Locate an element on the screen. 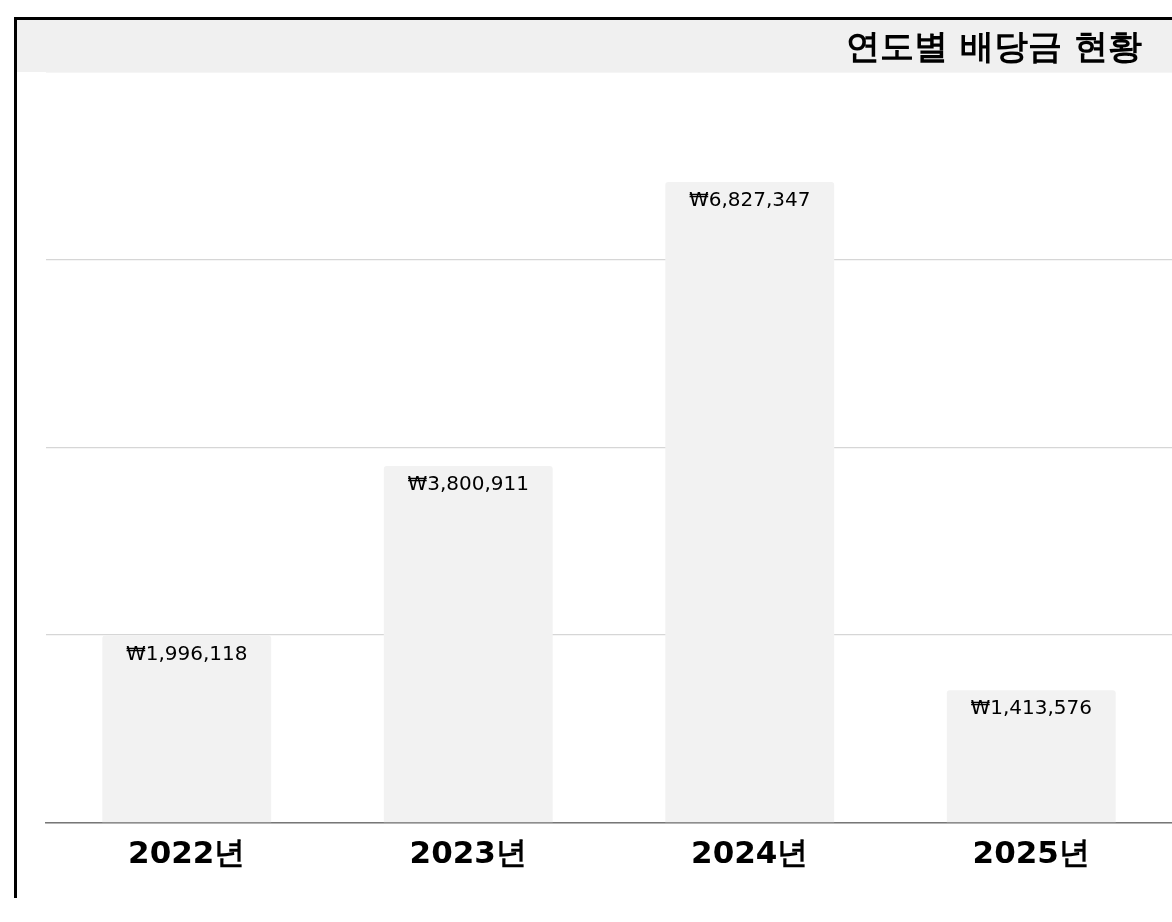  x-tick-label: 2025년 is located at coordinates (1031, 852).